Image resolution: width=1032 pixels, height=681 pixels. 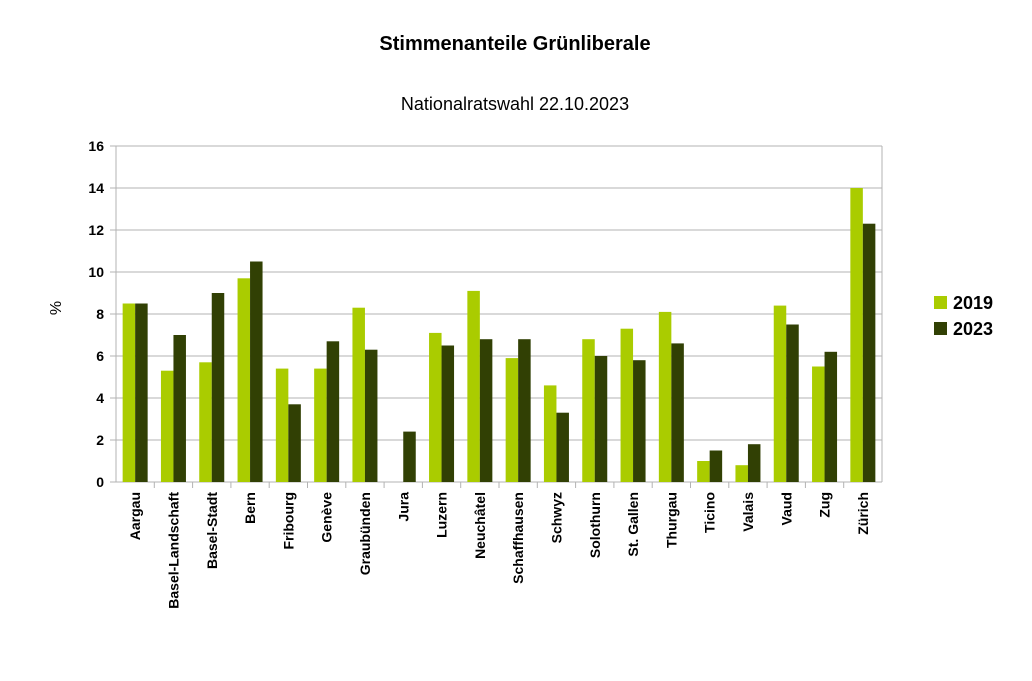 What do you see at coordinates (973, 303) in the screenshot?
I see `legend-label: 2019` at bounding box center [973, 303].